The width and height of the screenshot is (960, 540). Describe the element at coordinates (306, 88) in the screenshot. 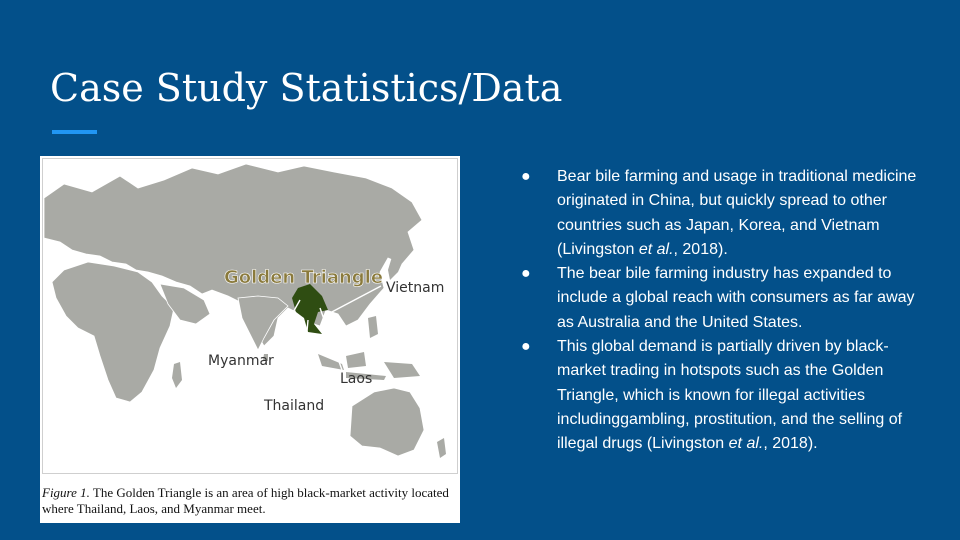

I see `slide-title: Case Study Statistics/Data` at that location.